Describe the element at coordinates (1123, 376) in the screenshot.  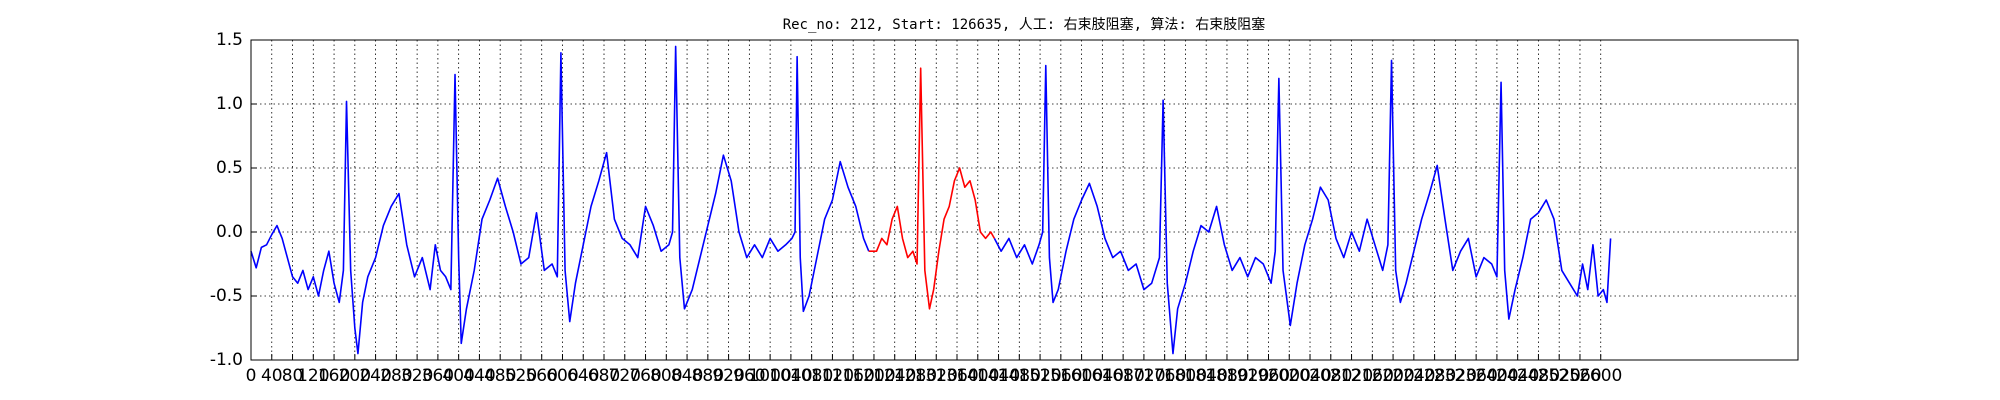
I see `x-tick-label: 1680` at that location.